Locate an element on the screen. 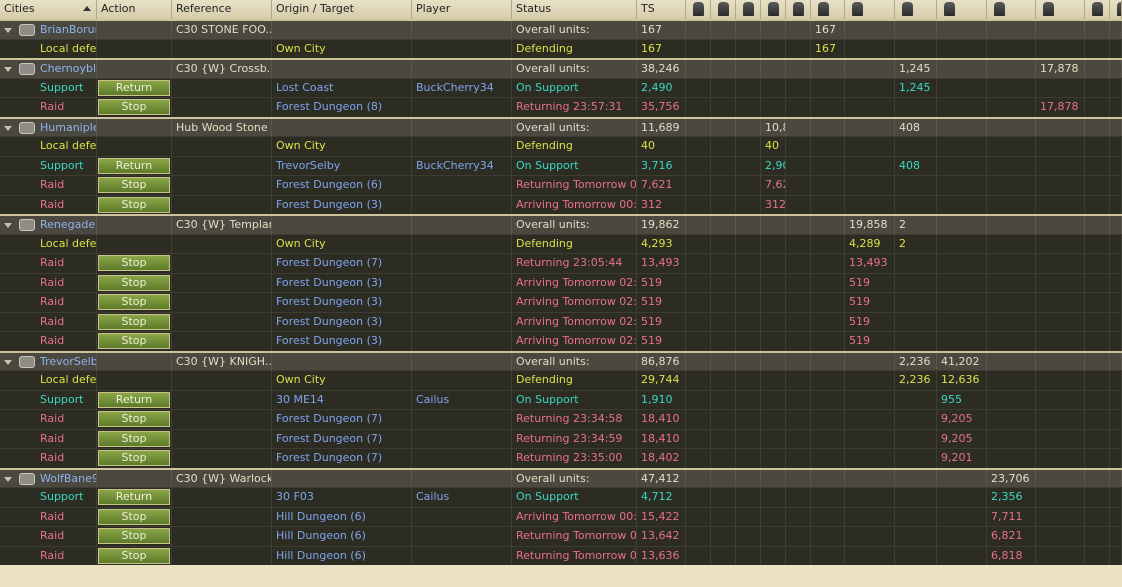 This screenshot has height=587, width=1122. column-header: Action is located at coordinates (134, 9).